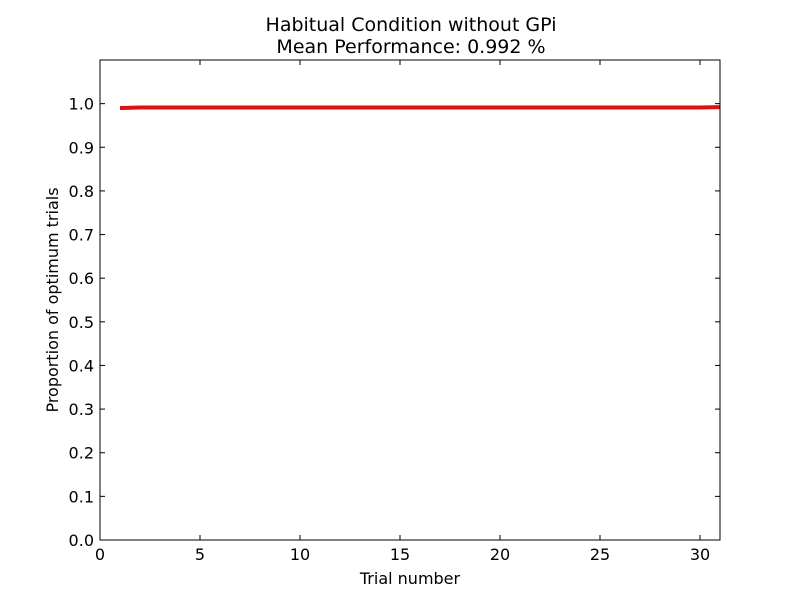 This screenshot has width=800, height=600. Describe the element at coordinates (81, 540) in the screenshot. I see `y-tick-label: 0.0` at that location.